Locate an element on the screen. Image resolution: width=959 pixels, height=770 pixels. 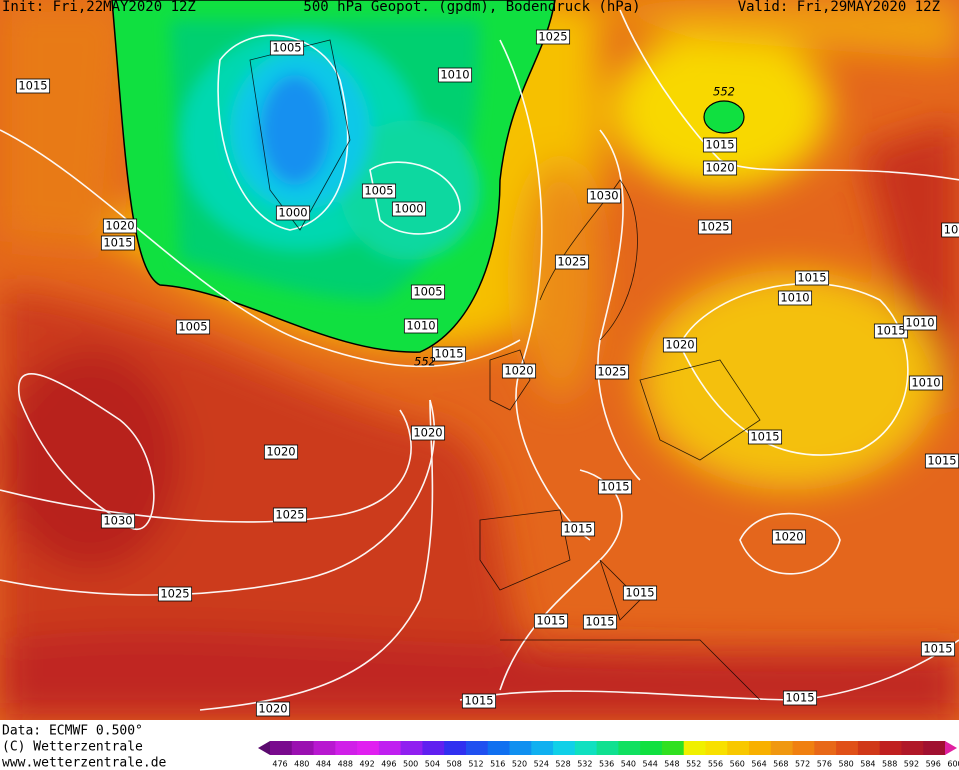
colorbar-tick-label: 528 is located at coordinates (562, 764).